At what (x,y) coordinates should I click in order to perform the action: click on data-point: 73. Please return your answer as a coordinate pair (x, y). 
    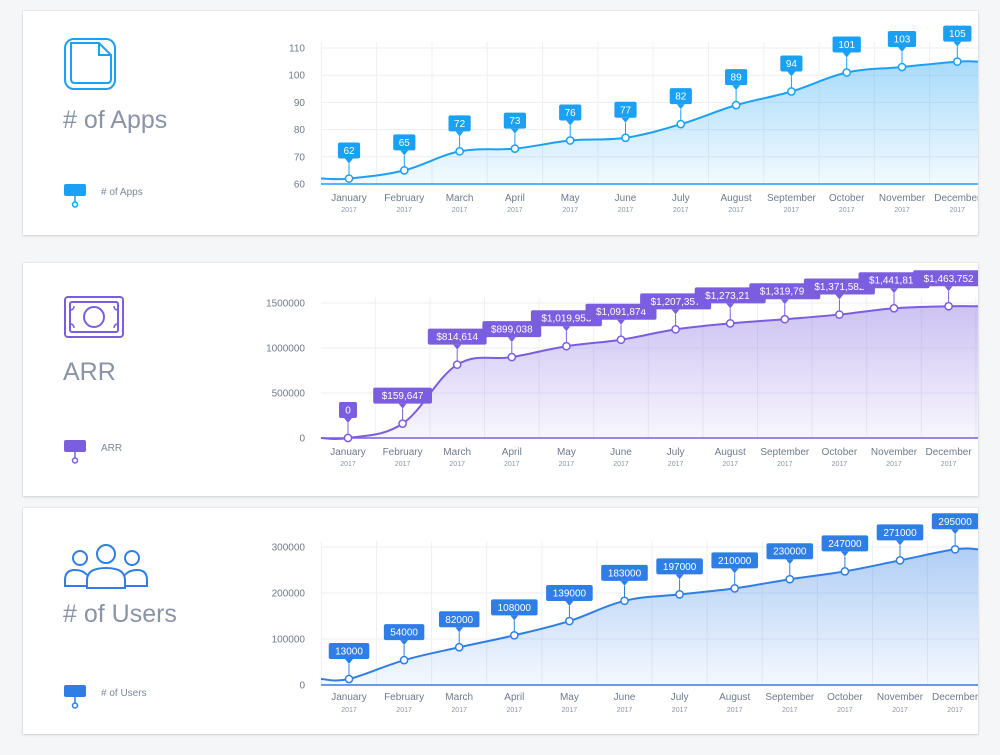
    Looking at the image, I should click on (514, 132).